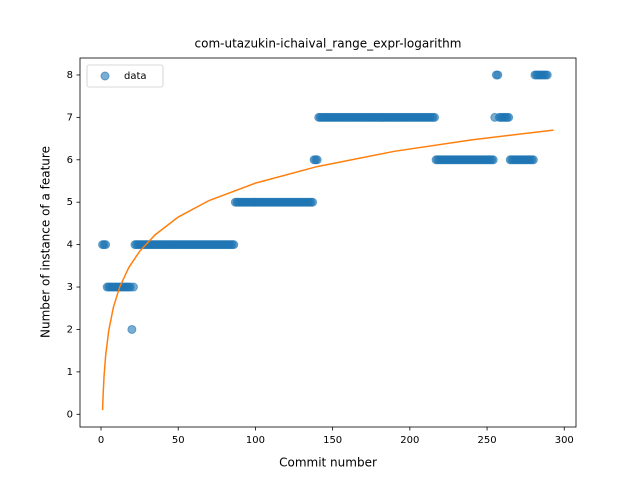 This screenshot has height=480, width=640. I want to click on x-tick-label: 0, so click(101, 440).